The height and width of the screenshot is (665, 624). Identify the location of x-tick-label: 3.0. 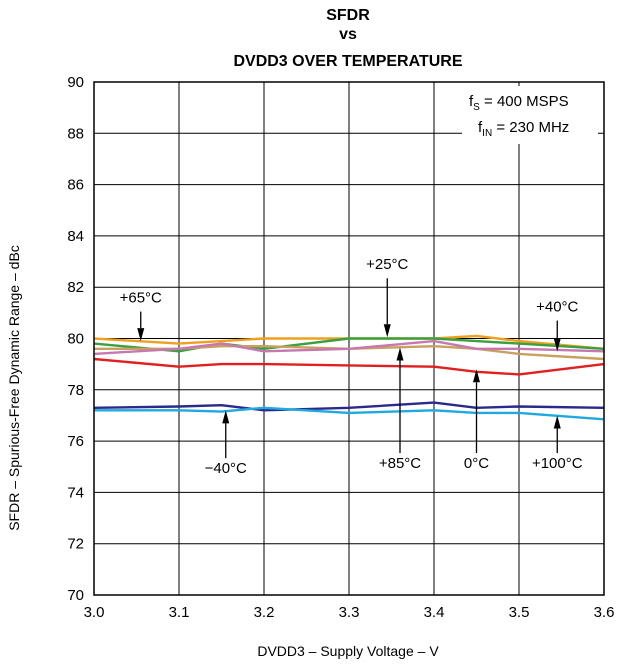
(94, 612).